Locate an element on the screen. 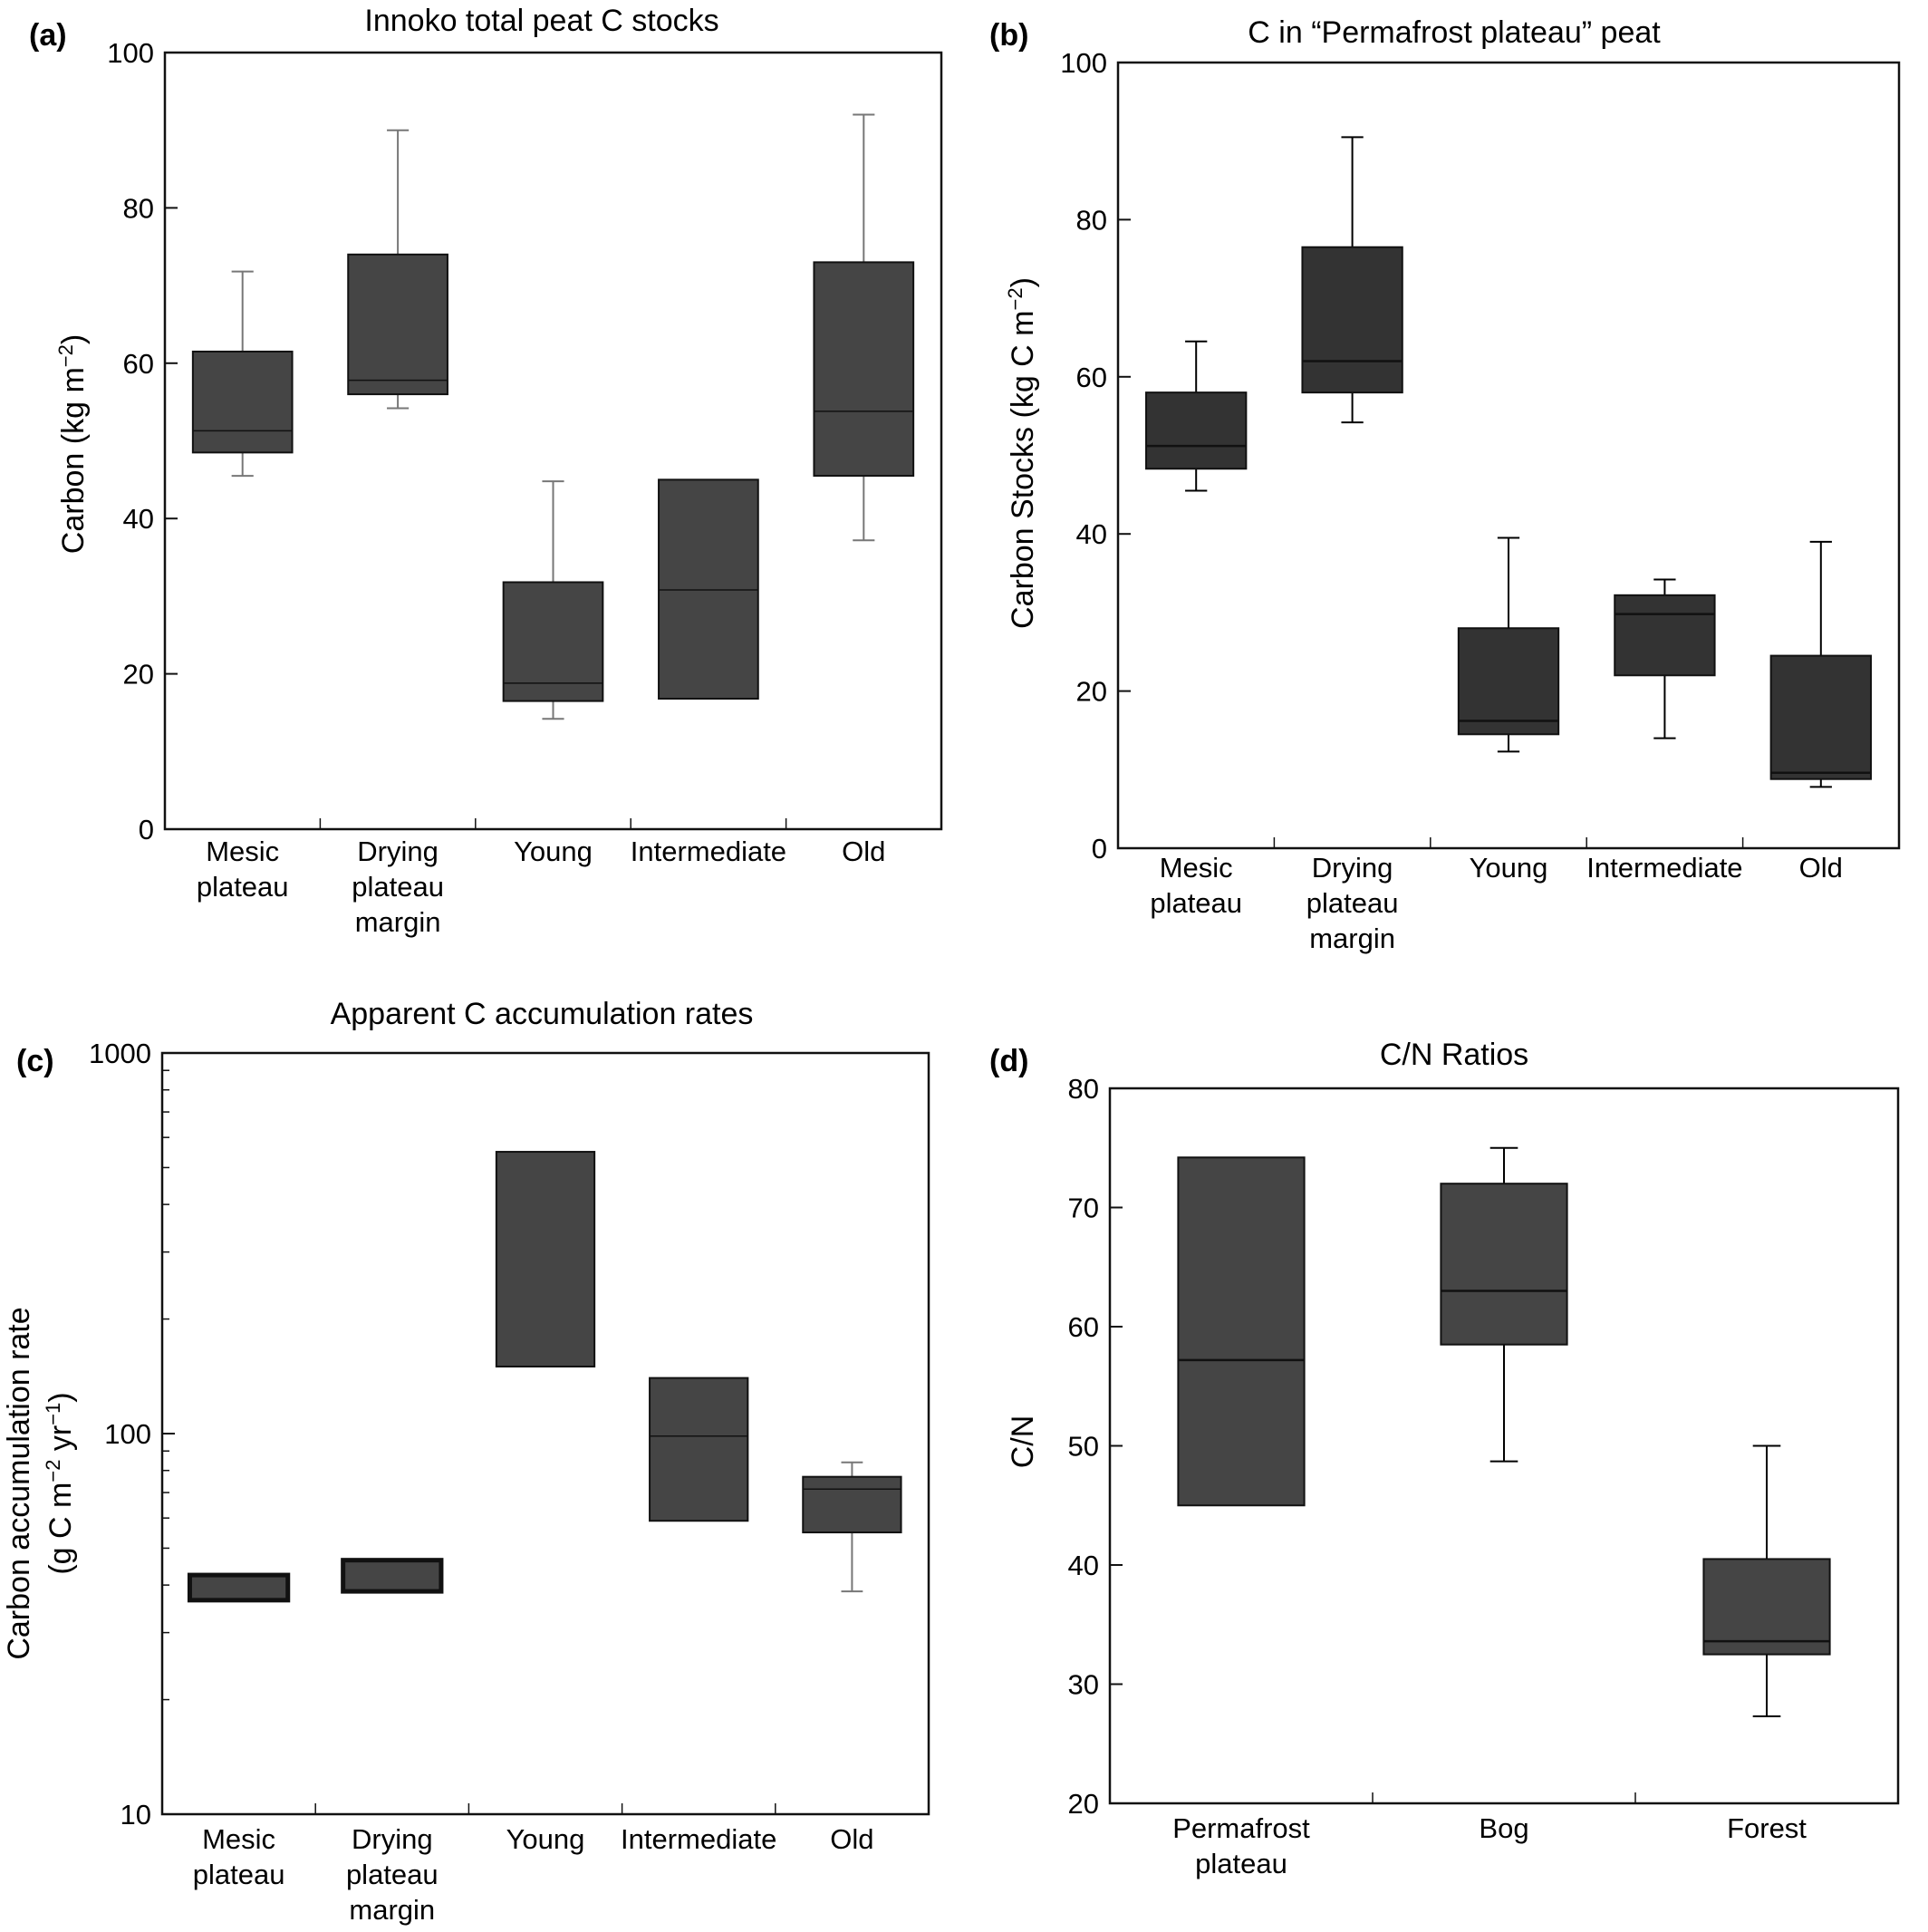 This screenshot has width=1928, height=1932. panel-d-y-tick-label: 70 is located at coordinates (1083, 1208).